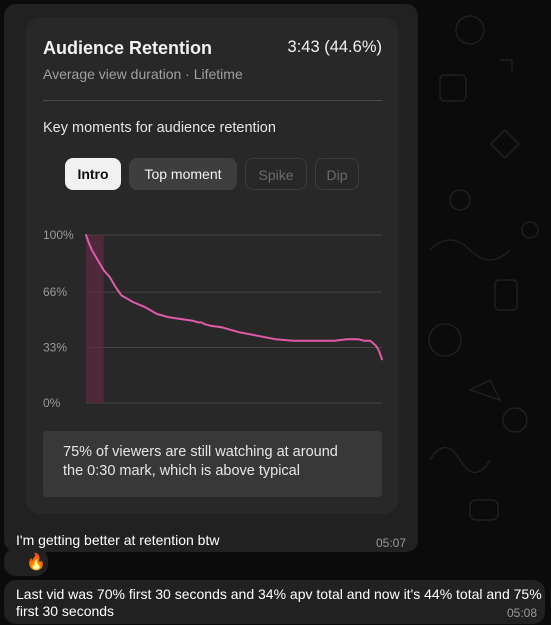 The width and height of the screenshot is (551, 625). Describe the element at coordinates (159, 128) in the screenshot. I see `key-moments-title: Key moments for audience retention` at that location.